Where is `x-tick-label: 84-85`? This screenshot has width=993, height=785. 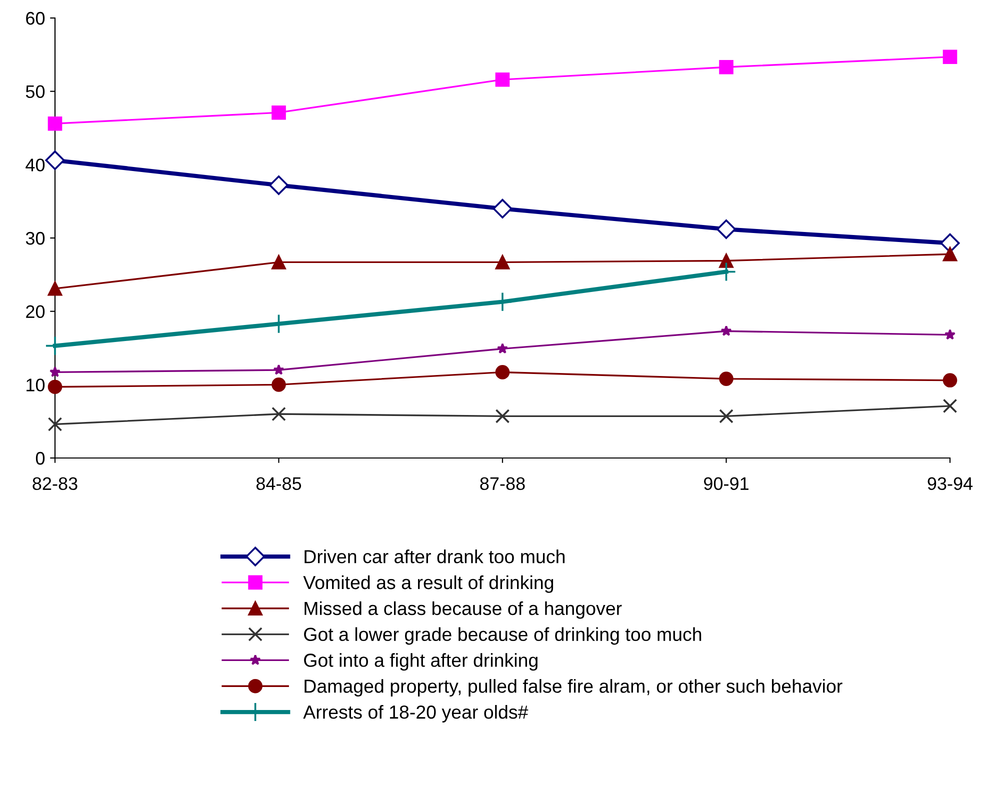 x-tick-label: 84-85 is located at coordinates (279, 483).